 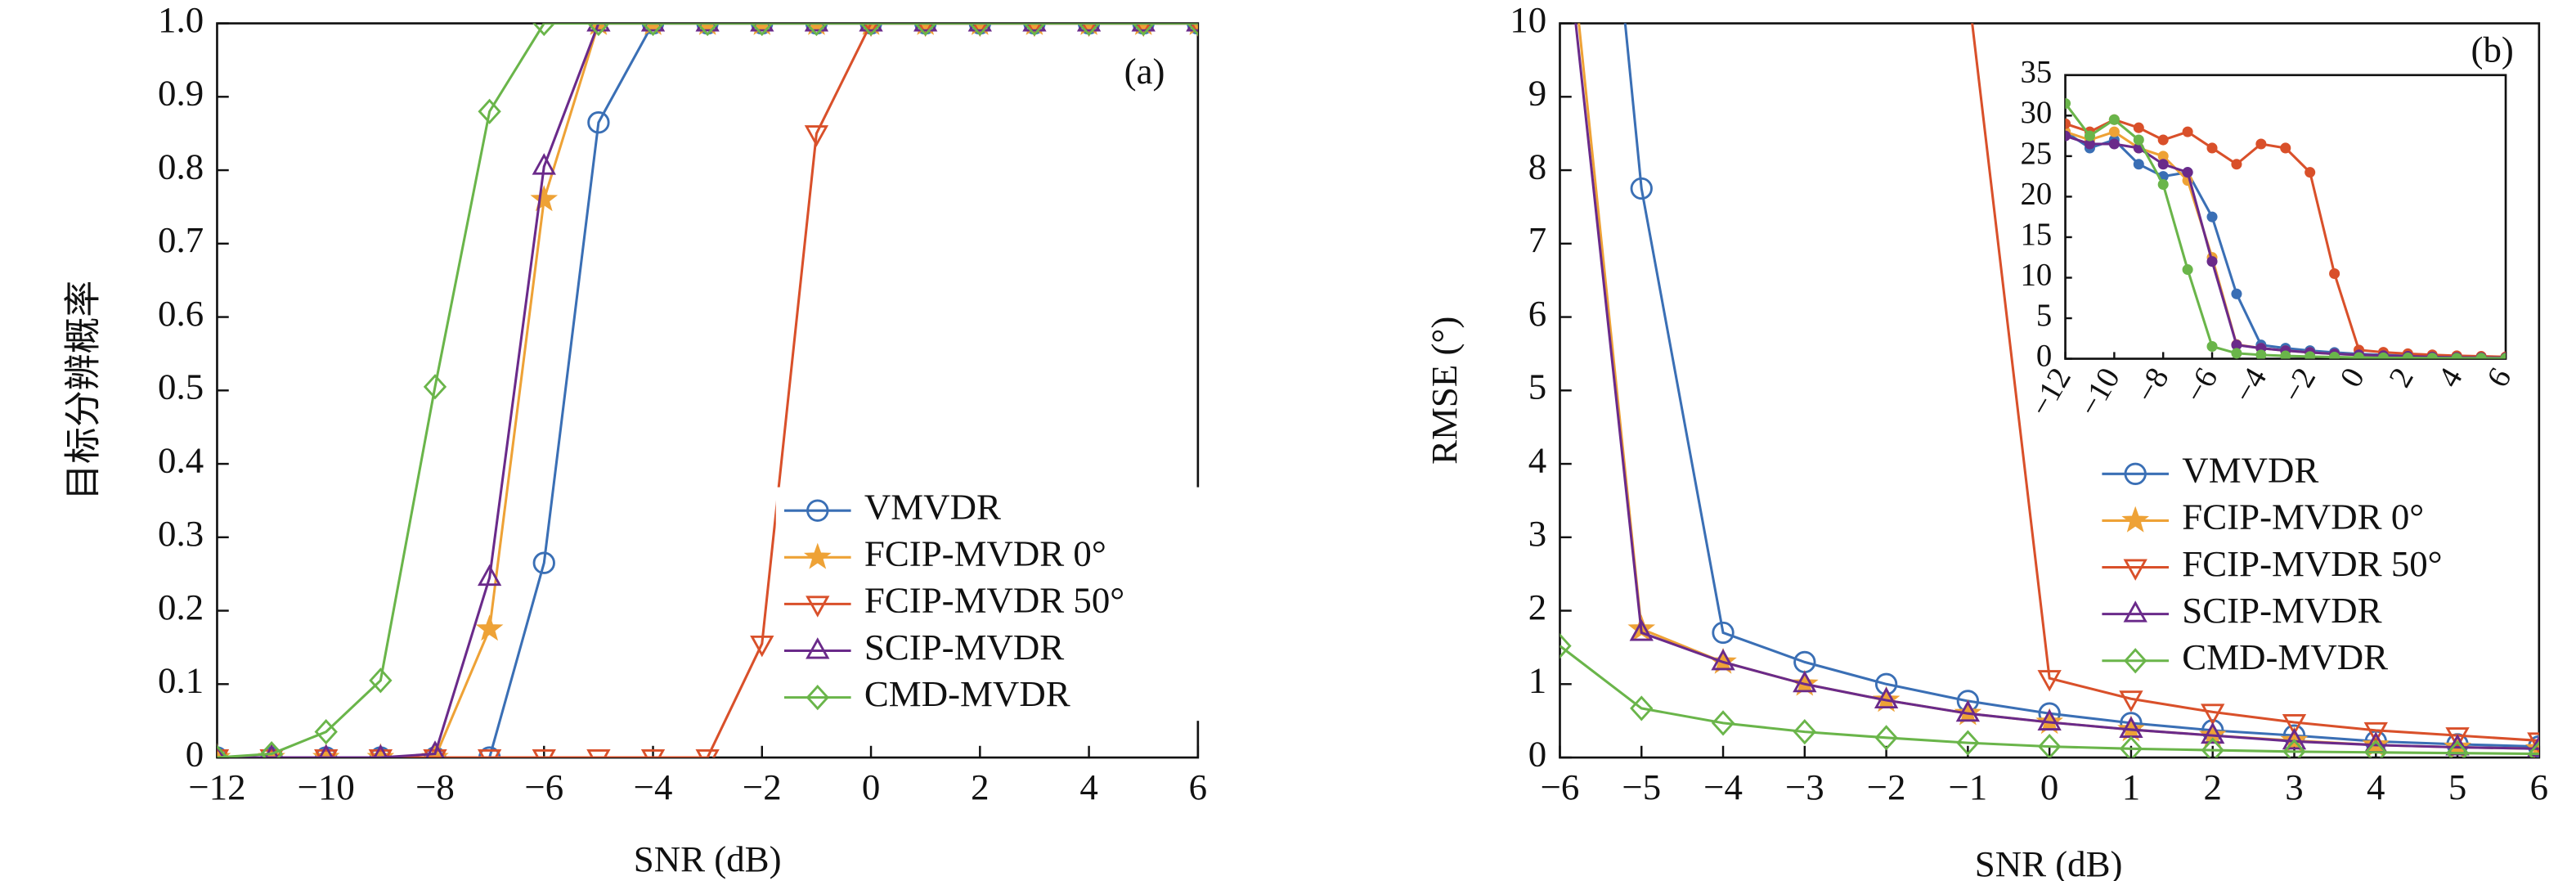 I want to click on y-tick-label: 15, so click(x=2036, y=235).